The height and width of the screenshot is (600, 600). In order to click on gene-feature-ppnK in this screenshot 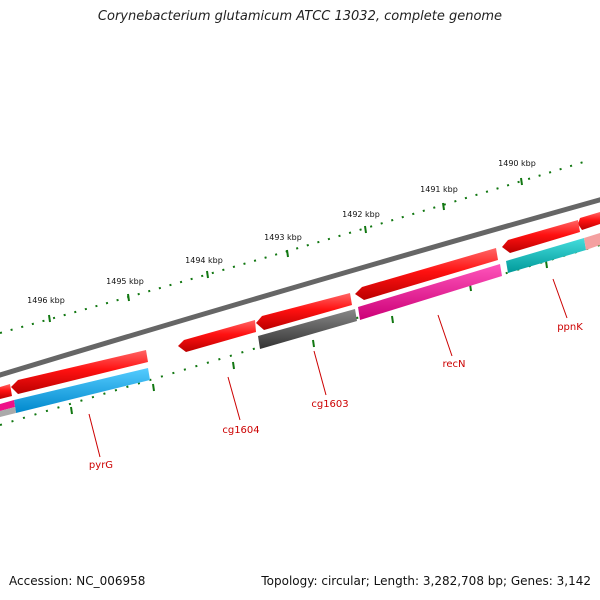, I will do `click(546, 255)`.